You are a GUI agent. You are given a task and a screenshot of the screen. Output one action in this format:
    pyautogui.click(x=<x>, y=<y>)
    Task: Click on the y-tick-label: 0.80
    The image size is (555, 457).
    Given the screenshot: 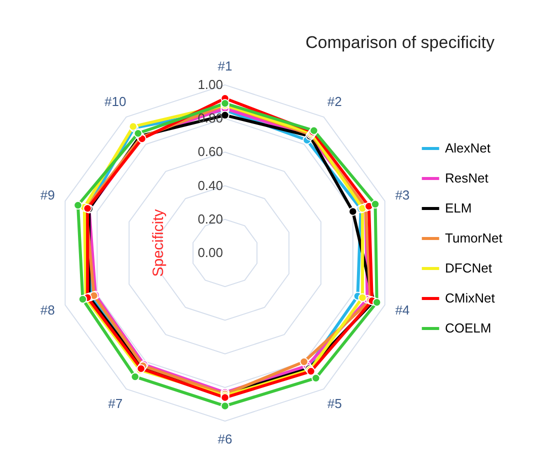 What is the action you would take?
    pyautogui.click(x=210, y=118)
    